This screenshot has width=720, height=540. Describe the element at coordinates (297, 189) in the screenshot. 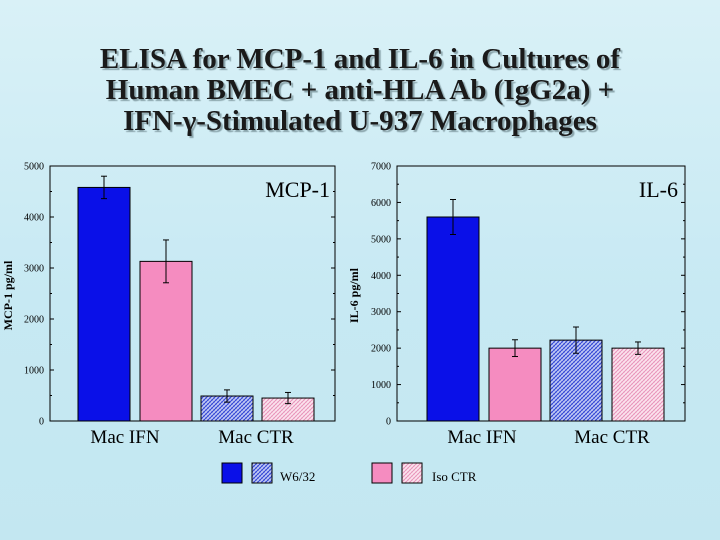

I see `mcp1-panel-label: MCP-1` at that location.